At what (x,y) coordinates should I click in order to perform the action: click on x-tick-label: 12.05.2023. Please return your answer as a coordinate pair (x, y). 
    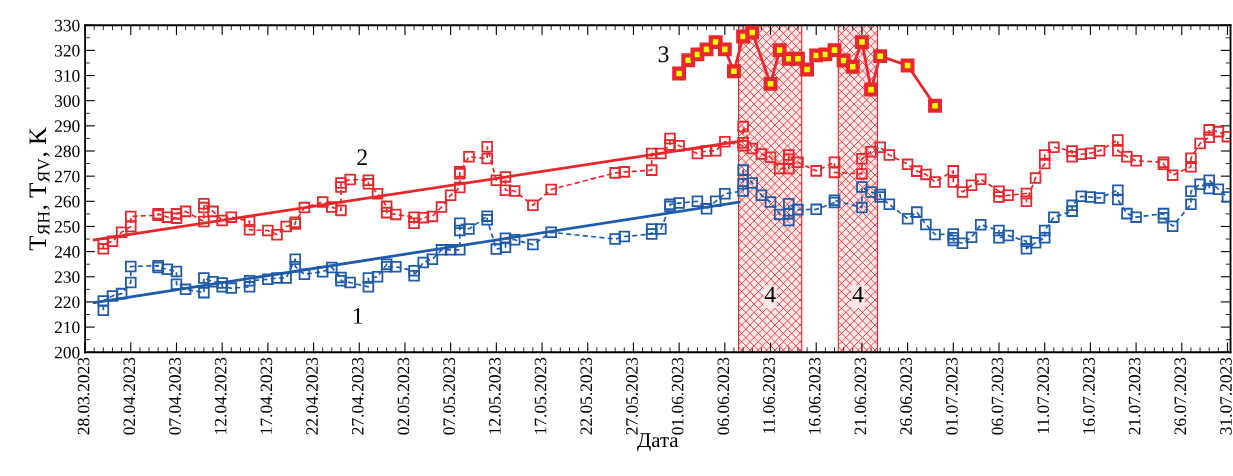
    Looking at the image, I should click on (494, 395).